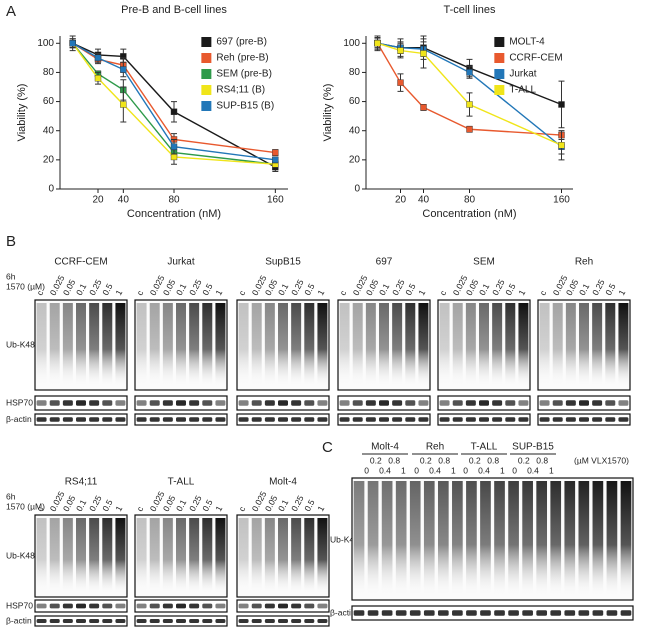 The image size is (650, 627). I want to click on panel-label: A, so click(11, 11).